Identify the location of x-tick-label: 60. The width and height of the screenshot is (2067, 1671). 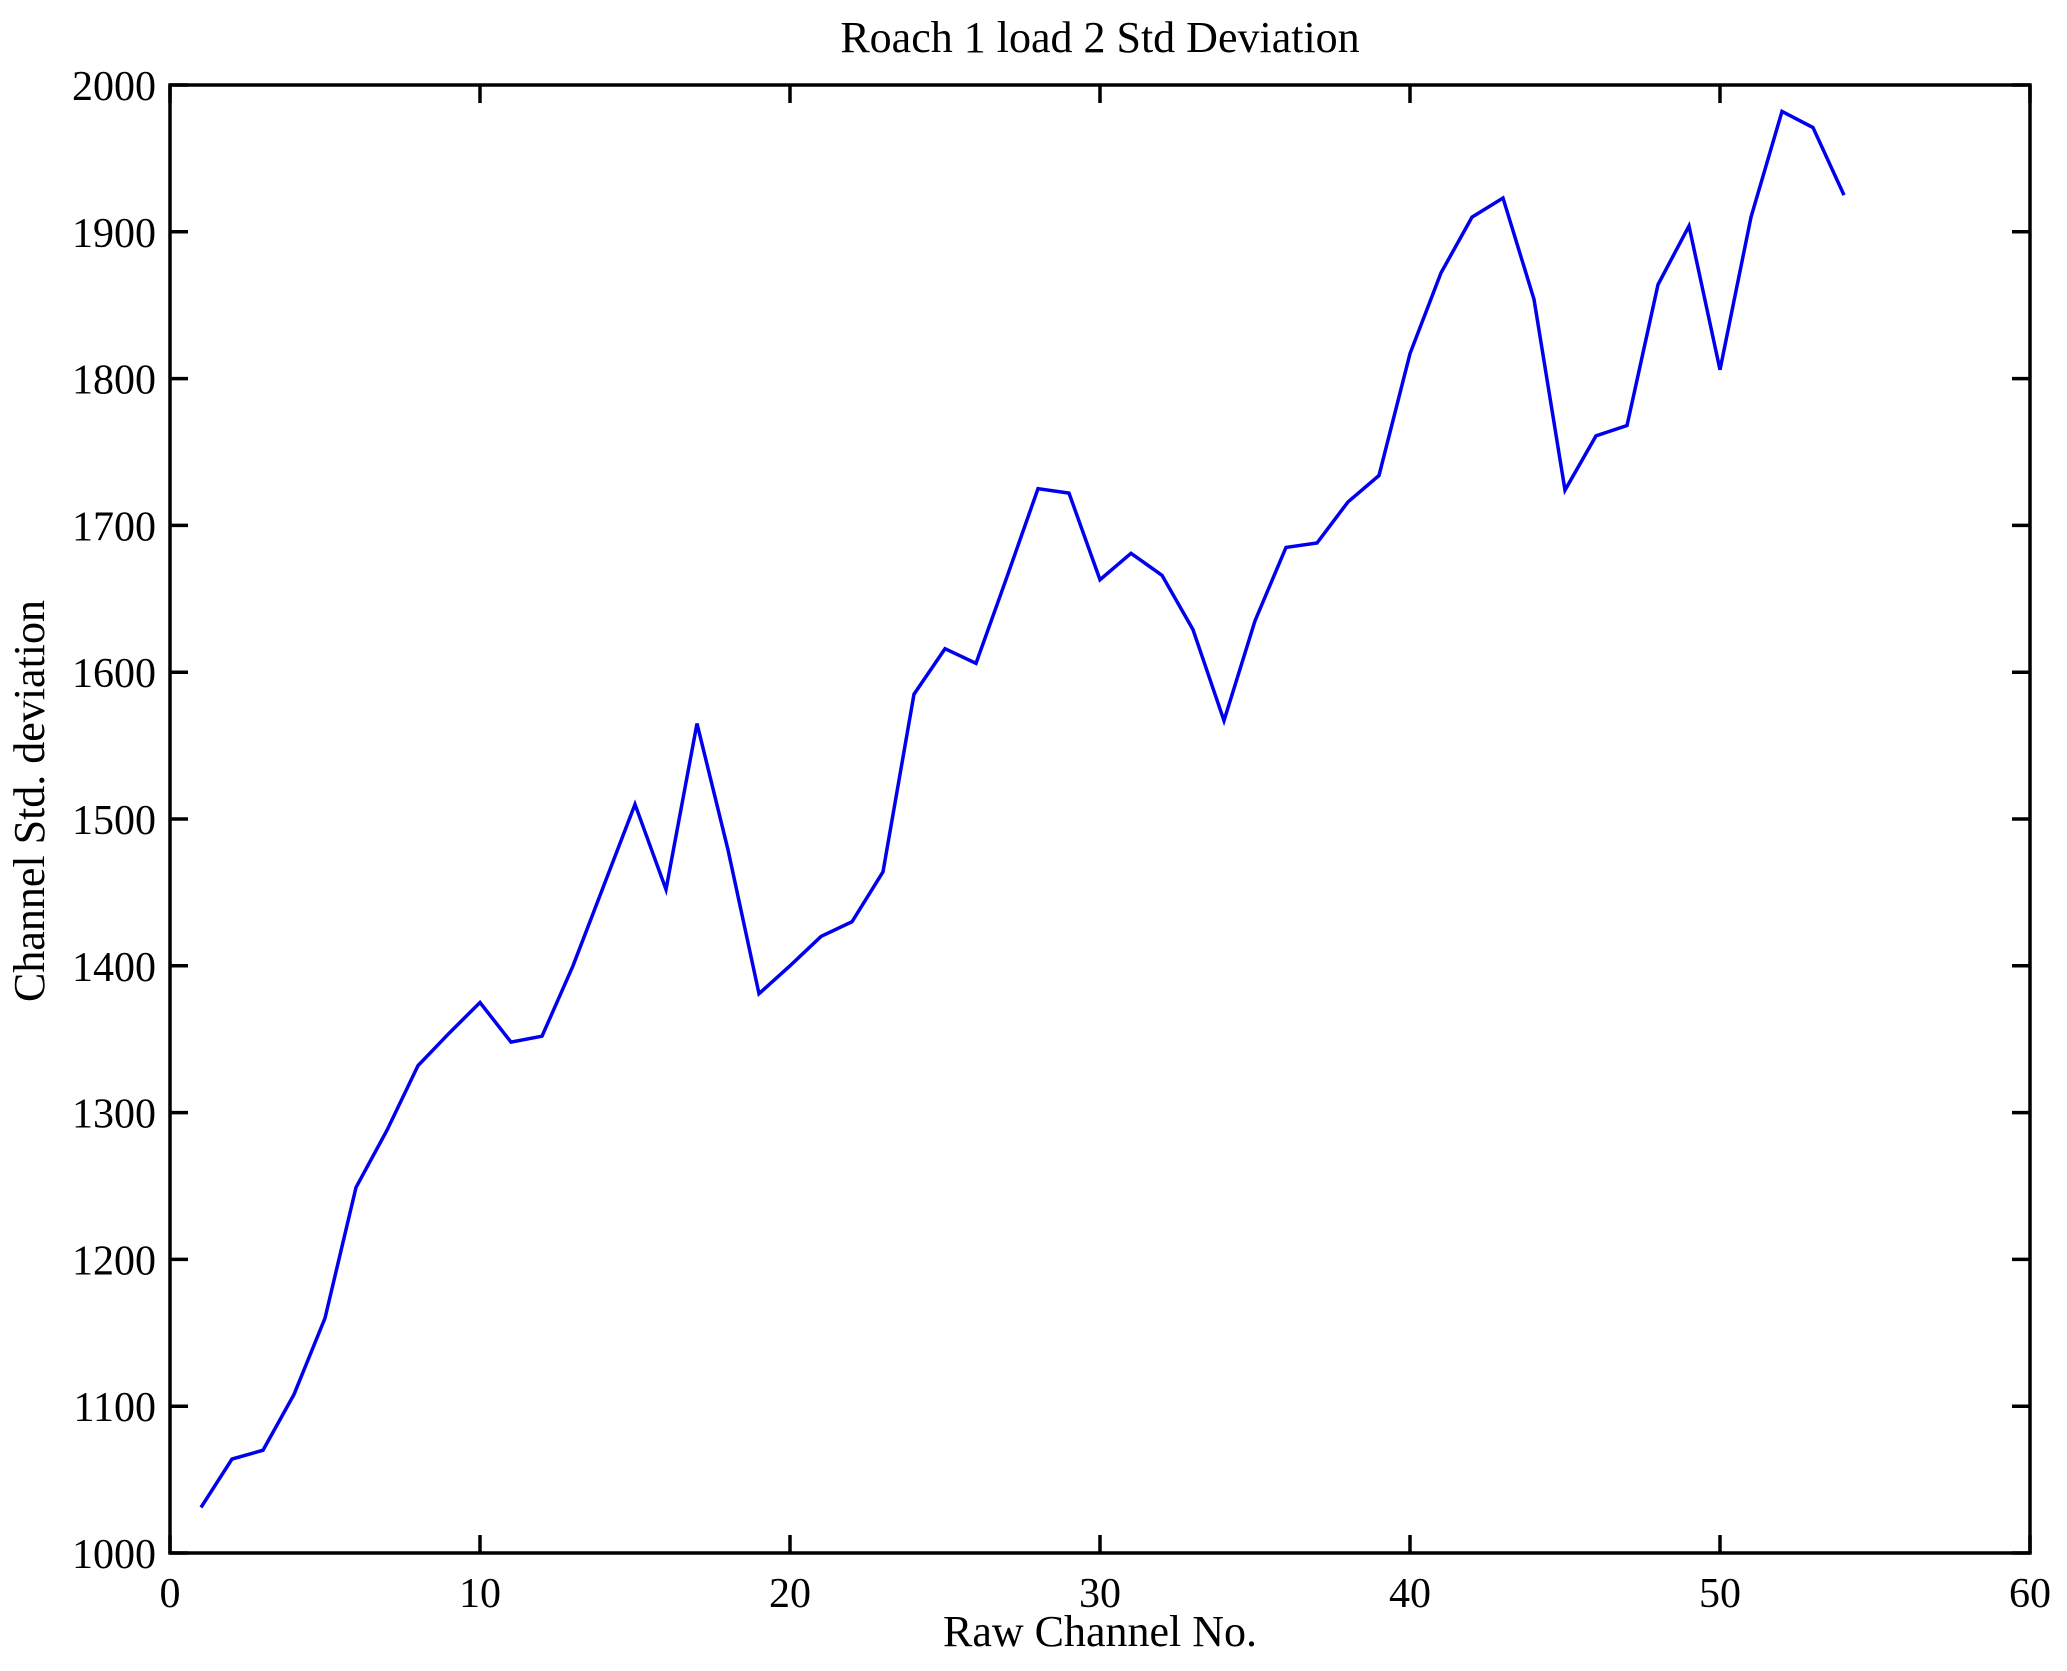
(2030, 1594).